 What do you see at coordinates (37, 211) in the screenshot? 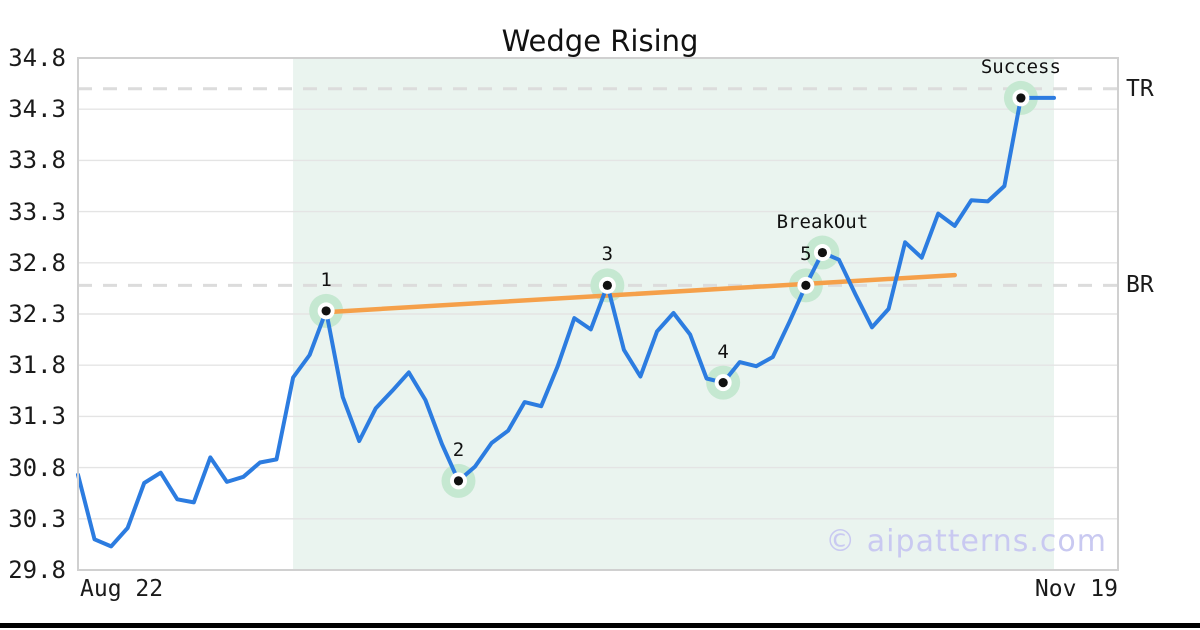
I see `y-tick-label: 33.3` at bounding box center [37, 211].